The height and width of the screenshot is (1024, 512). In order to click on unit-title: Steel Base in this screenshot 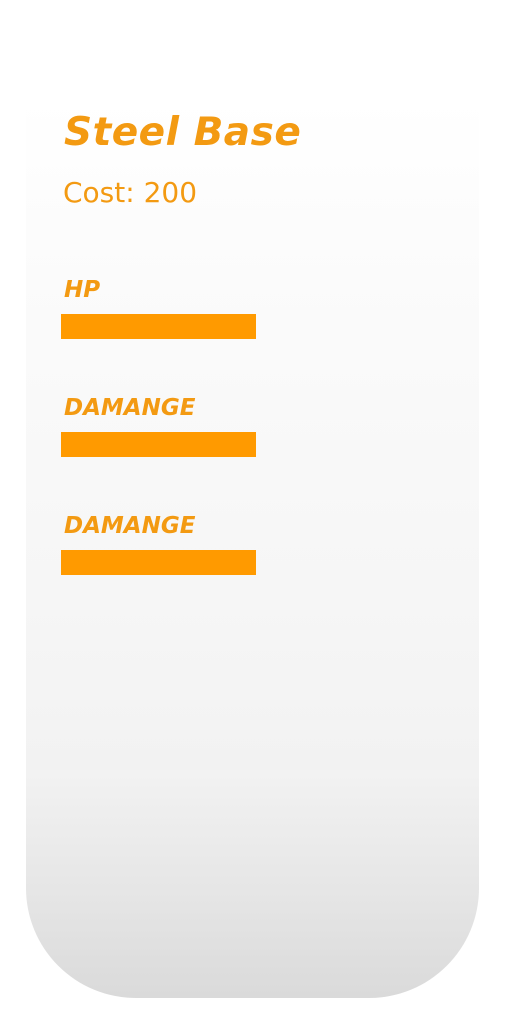, I will do `click(183, 132)`.